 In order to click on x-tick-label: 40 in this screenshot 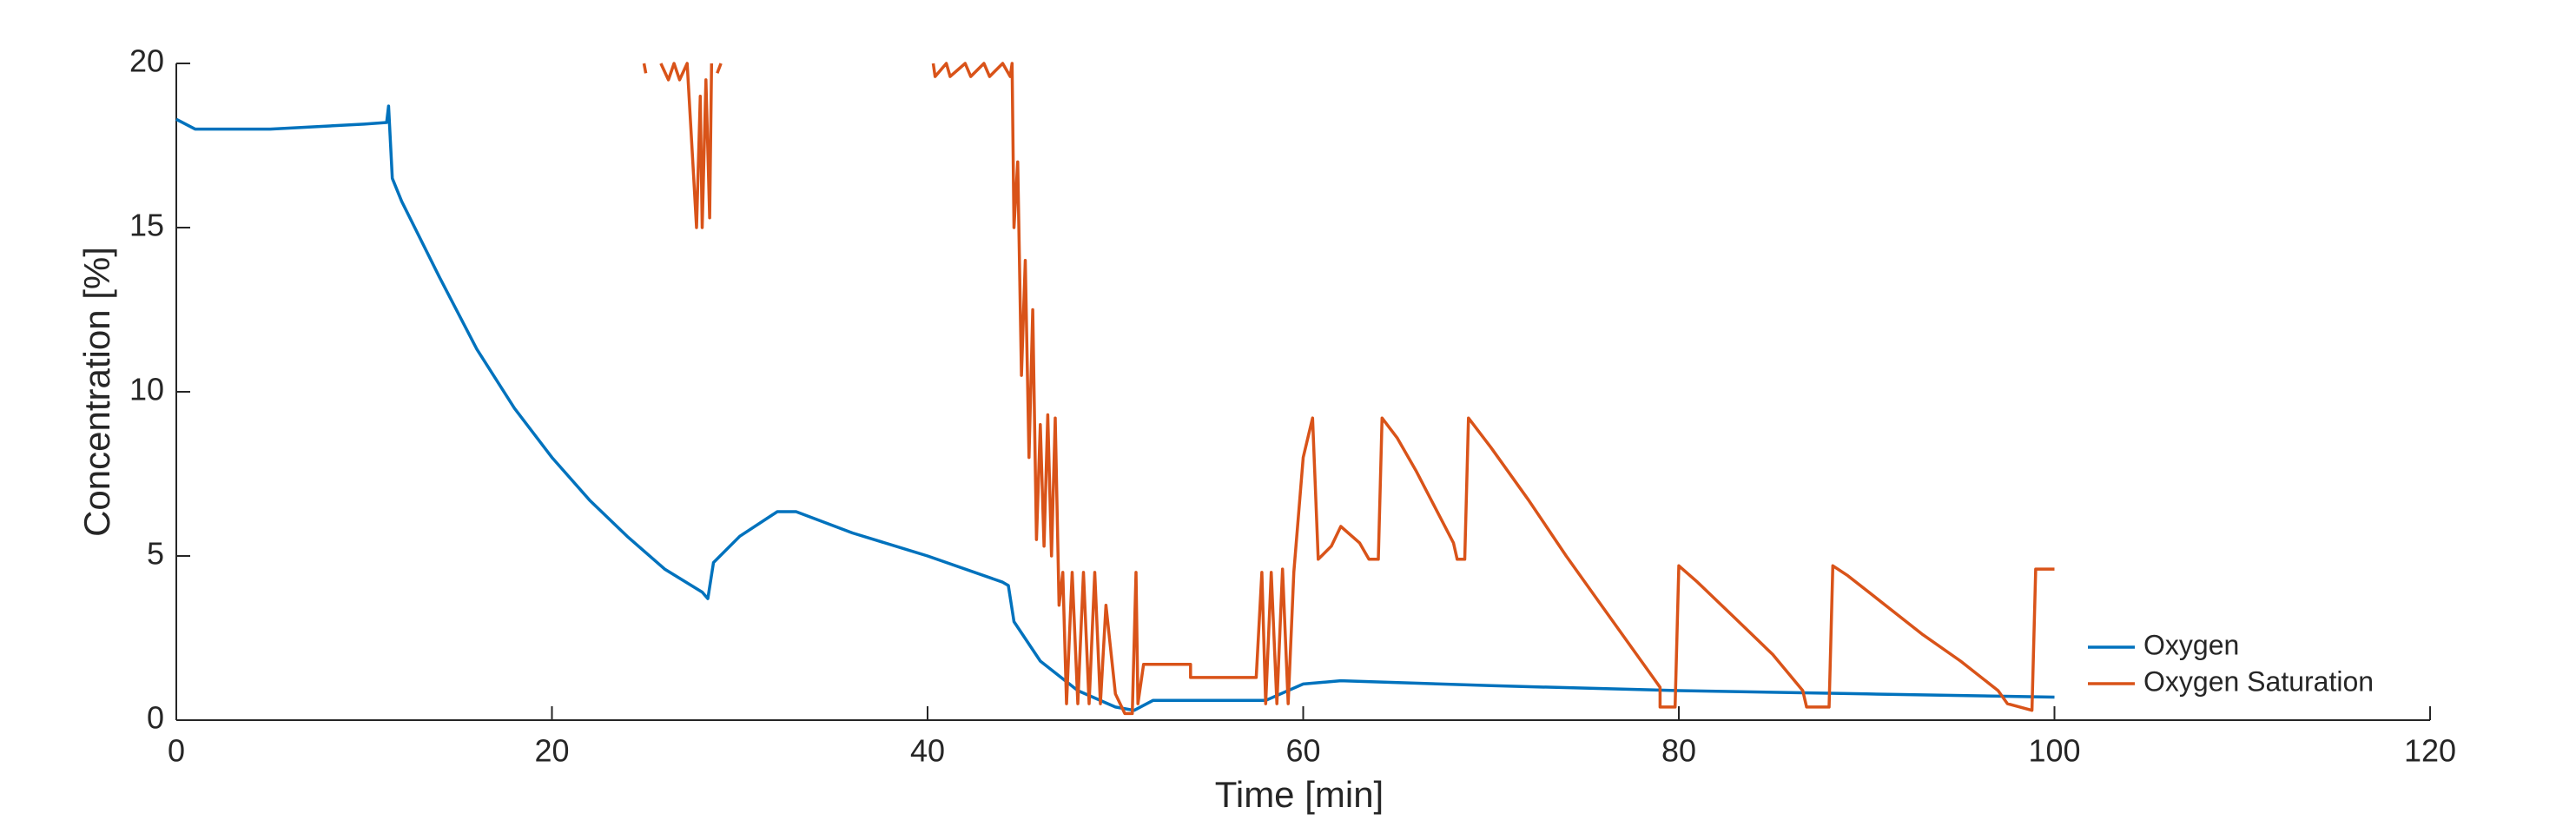, I will do `click(928, 751)`.